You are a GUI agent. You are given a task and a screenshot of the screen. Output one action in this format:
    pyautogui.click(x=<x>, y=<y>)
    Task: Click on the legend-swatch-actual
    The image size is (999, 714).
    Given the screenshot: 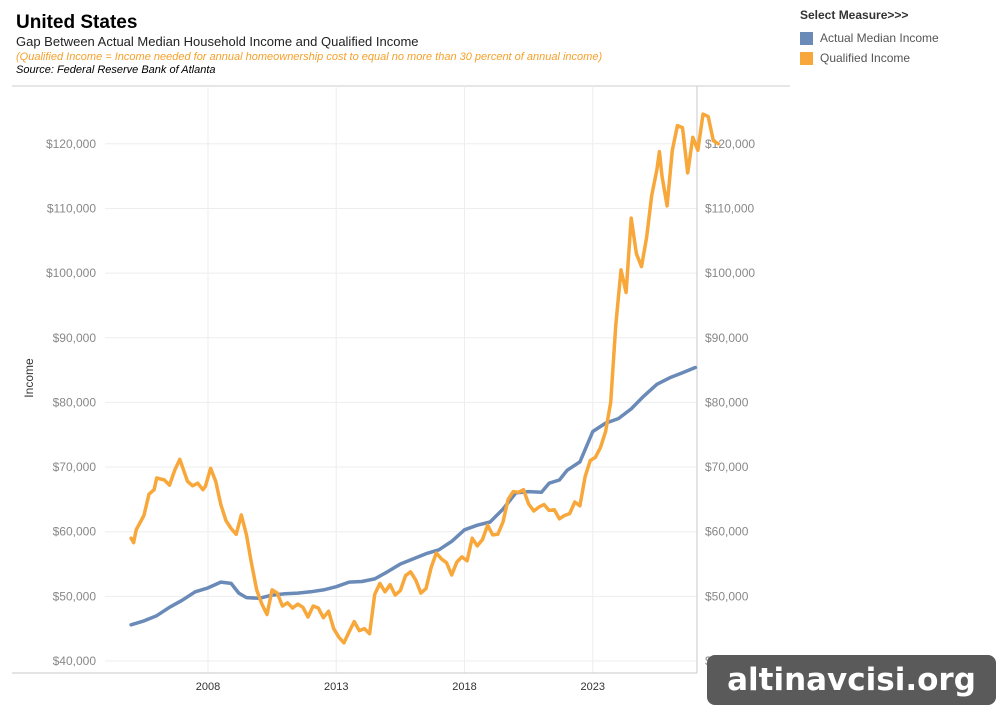 What is the action you would take?
    pyautogui.click(x=806, y=38)
    